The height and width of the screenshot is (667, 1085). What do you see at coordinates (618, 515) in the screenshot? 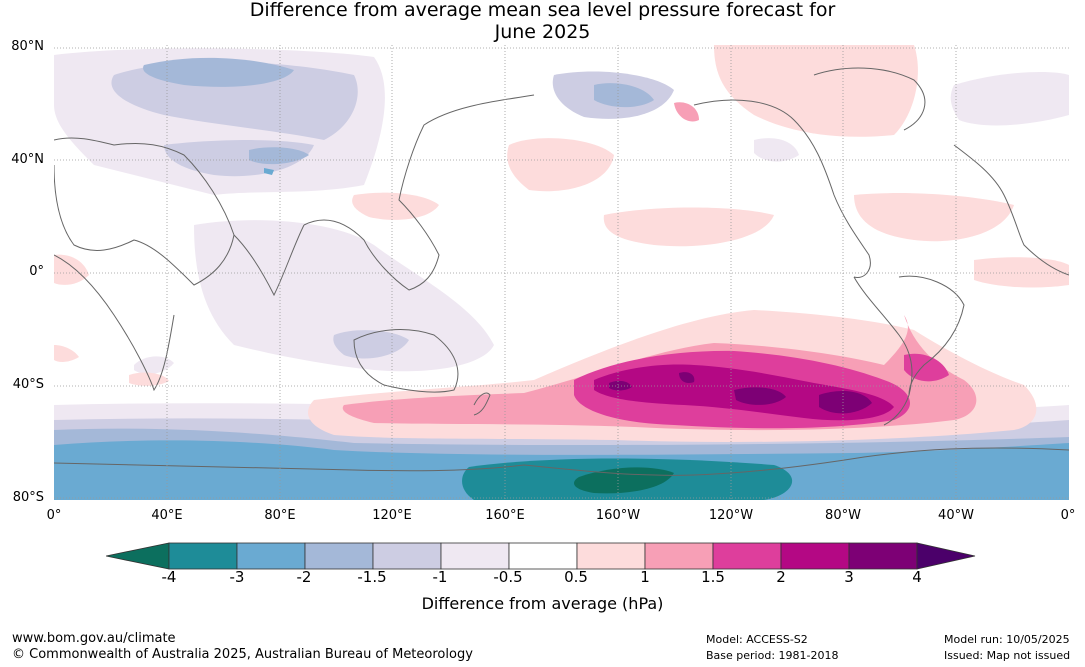
I see `lon-label-160w: 160°W` at bounding box center [618, 515].